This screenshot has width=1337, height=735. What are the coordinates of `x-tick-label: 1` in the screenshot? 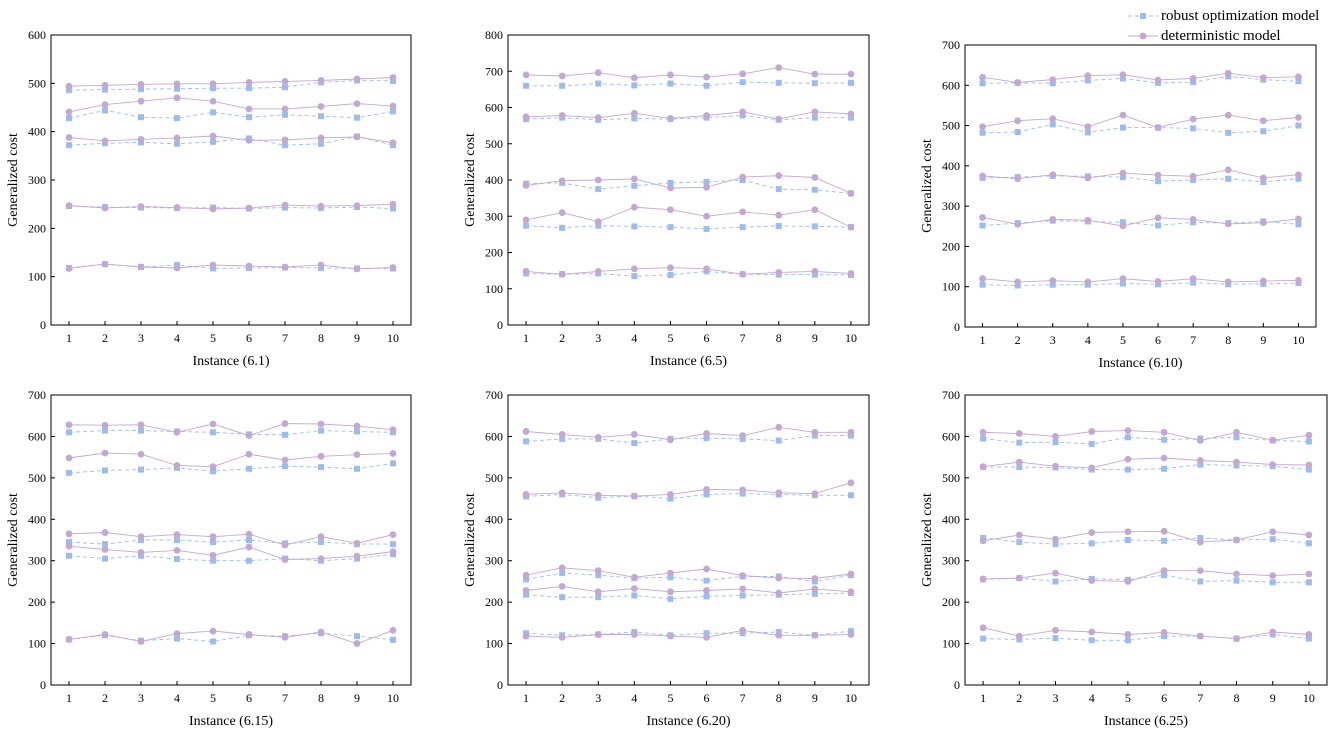 It's located at (69, 338).